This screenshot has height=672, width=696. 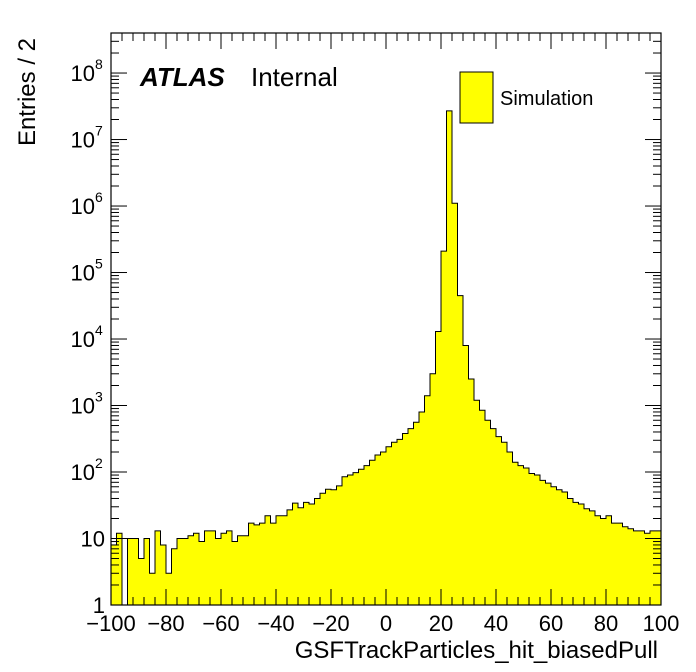 What do you see at coordinates (330, 623) in the screenshot?
I see `x-tick-label: −20` at bounding box center [330, 623].